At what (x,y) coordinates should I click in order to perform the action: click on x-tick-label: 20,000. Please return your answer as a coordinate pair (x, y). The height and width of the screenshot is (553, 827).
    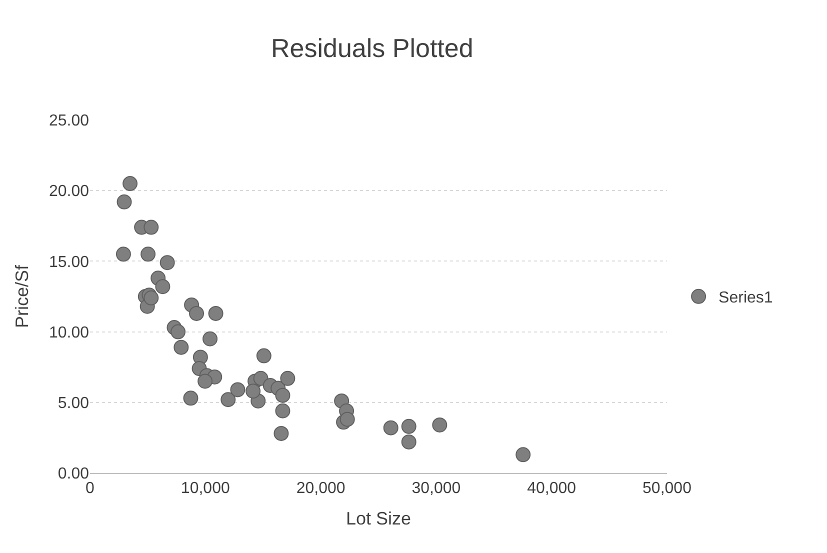
    Looking at the image, I should click on (321, 489).